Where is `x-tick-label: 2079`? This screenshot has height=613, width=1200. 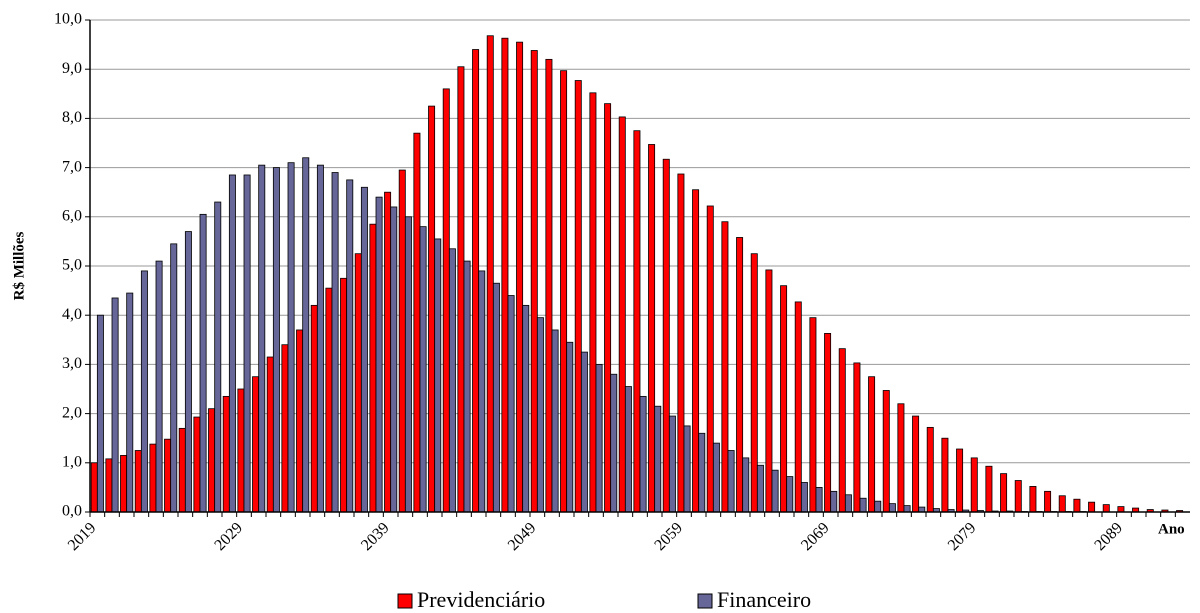
x-tick-label: 2079 is located at coordinates (962, 536).